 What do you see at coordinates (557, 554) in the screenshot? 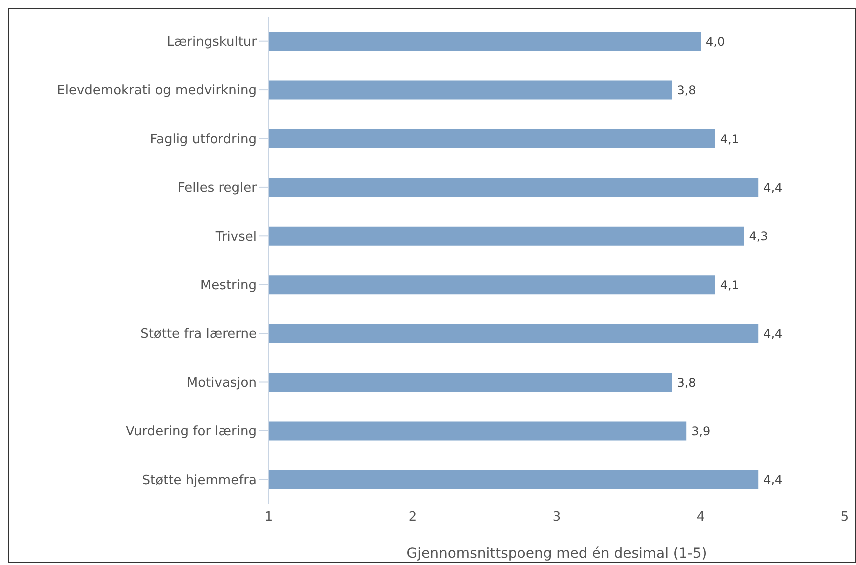
I see `x-axis-title: Gjennomsnittspoeng med én desimal (1-5)` at bounding box center [557, 554].